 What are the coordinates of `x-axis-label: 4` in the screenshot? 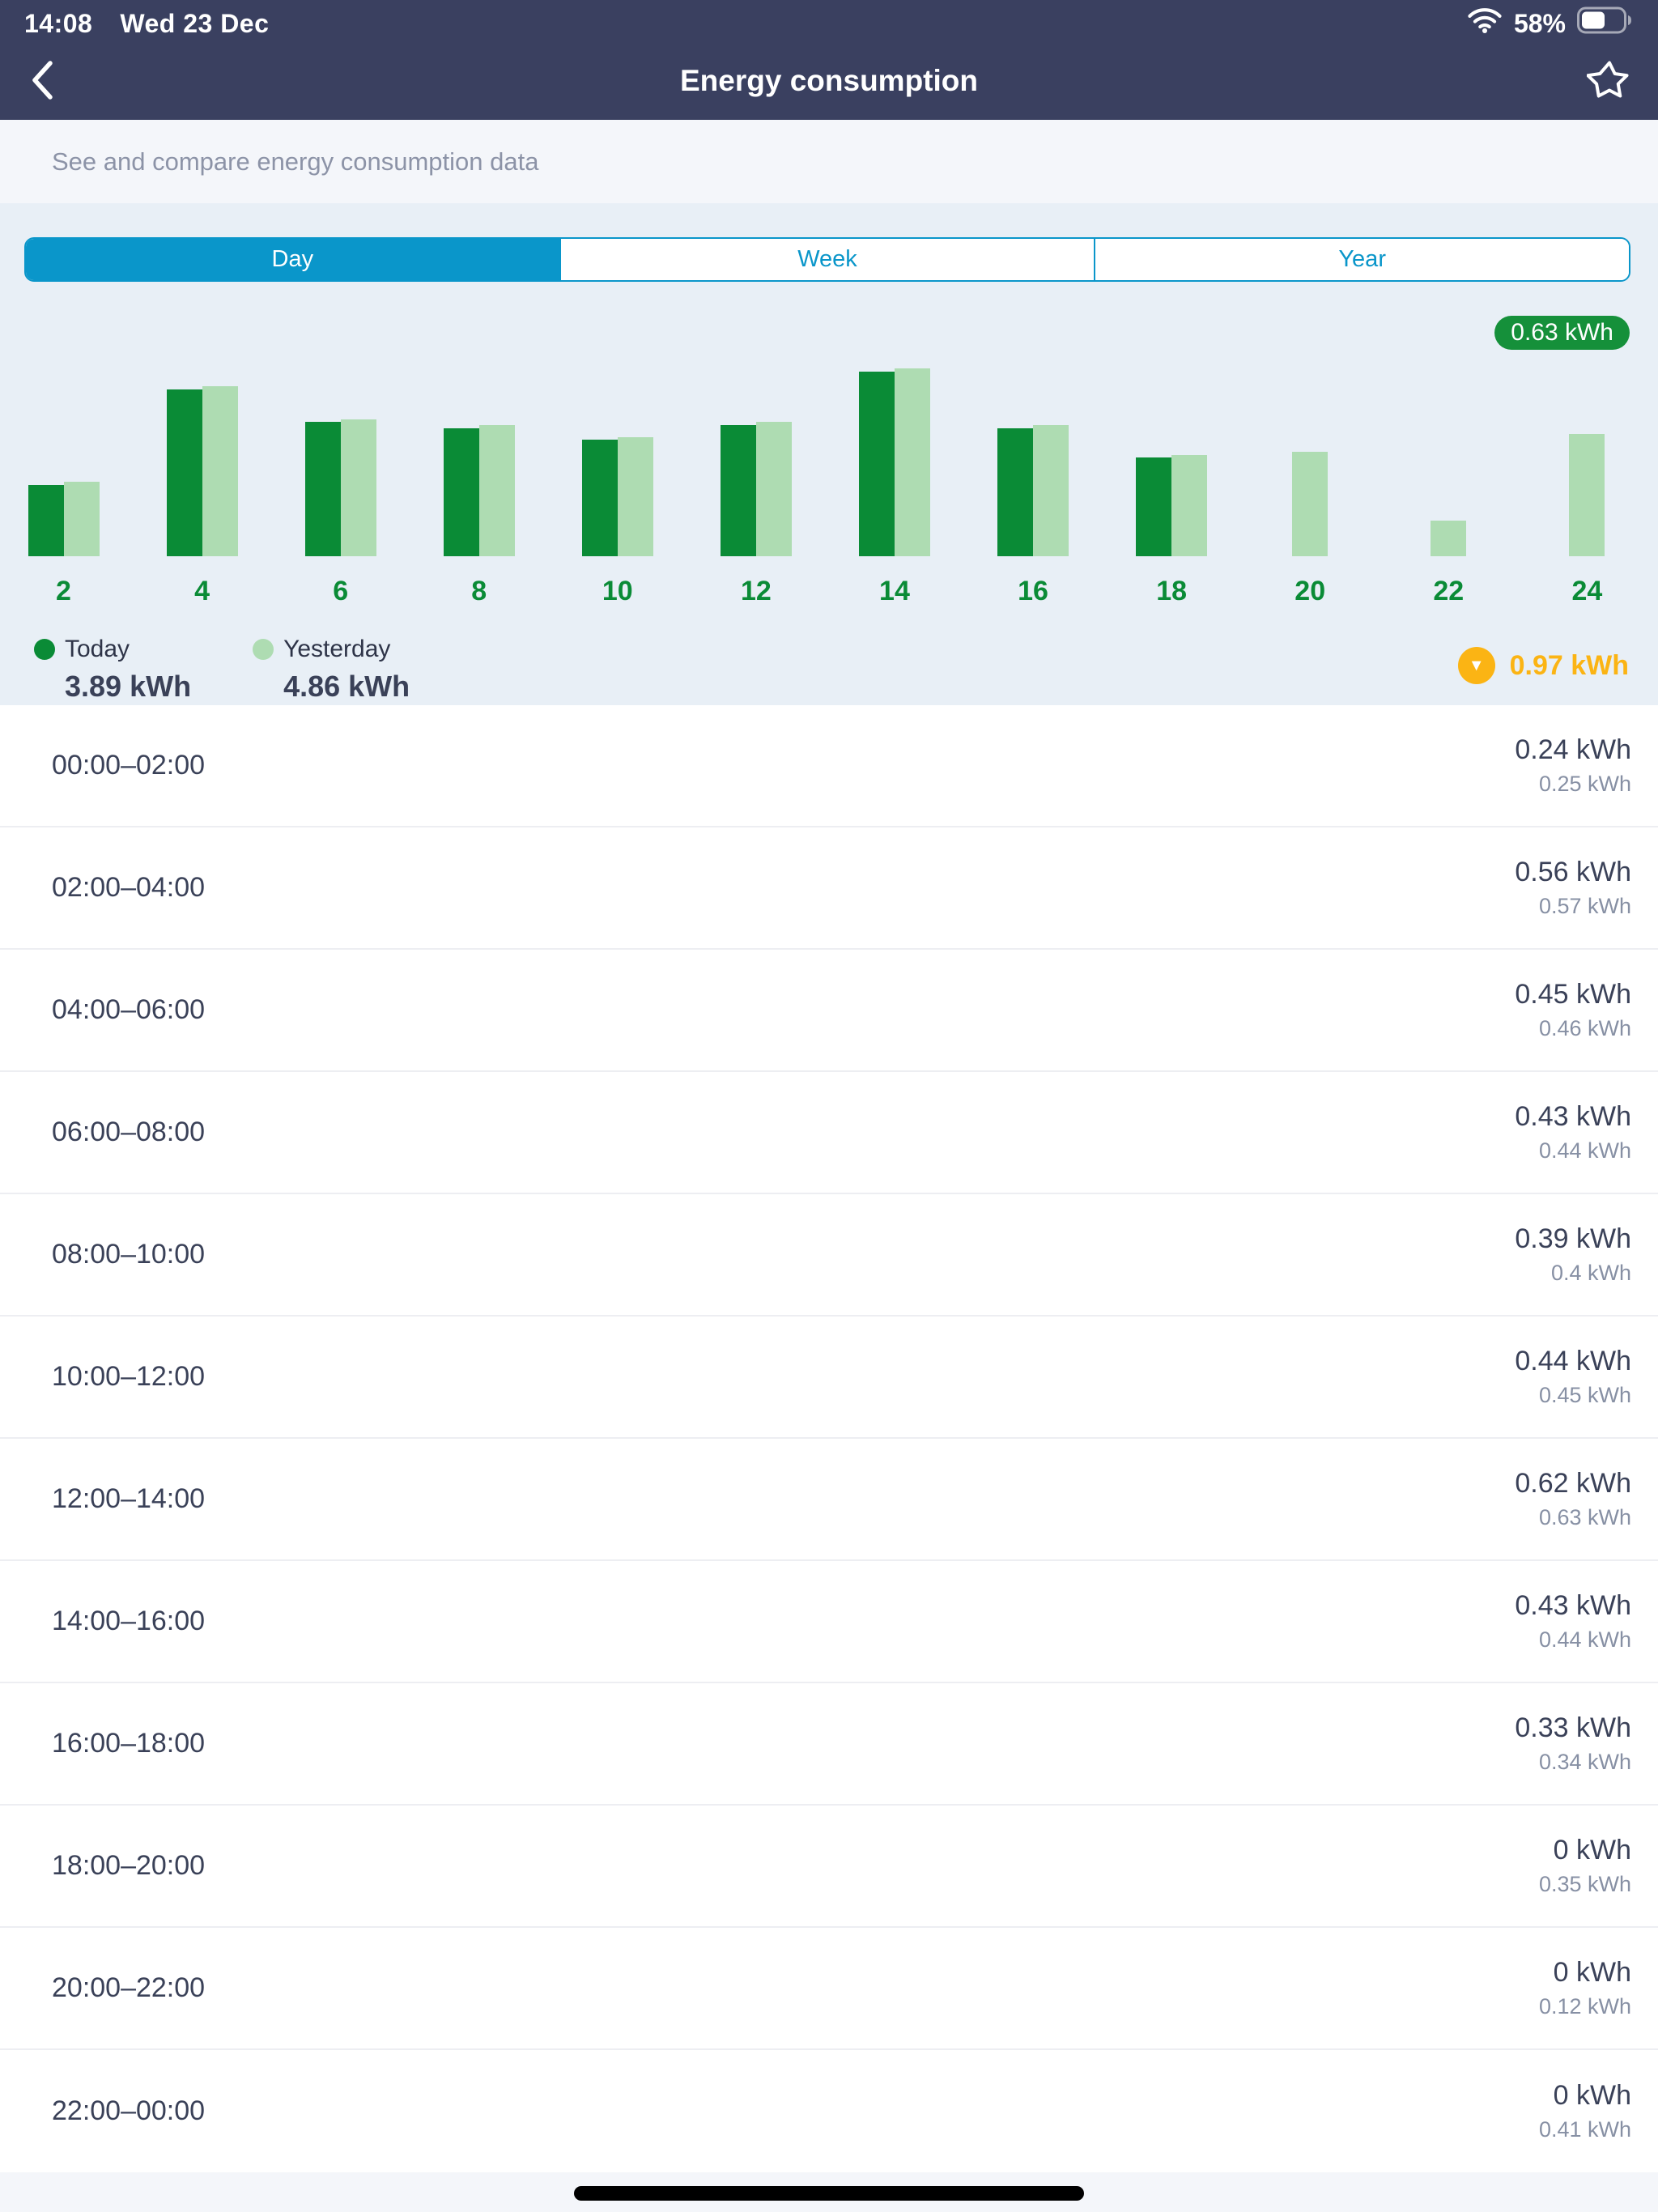 It's located at (202, 591).